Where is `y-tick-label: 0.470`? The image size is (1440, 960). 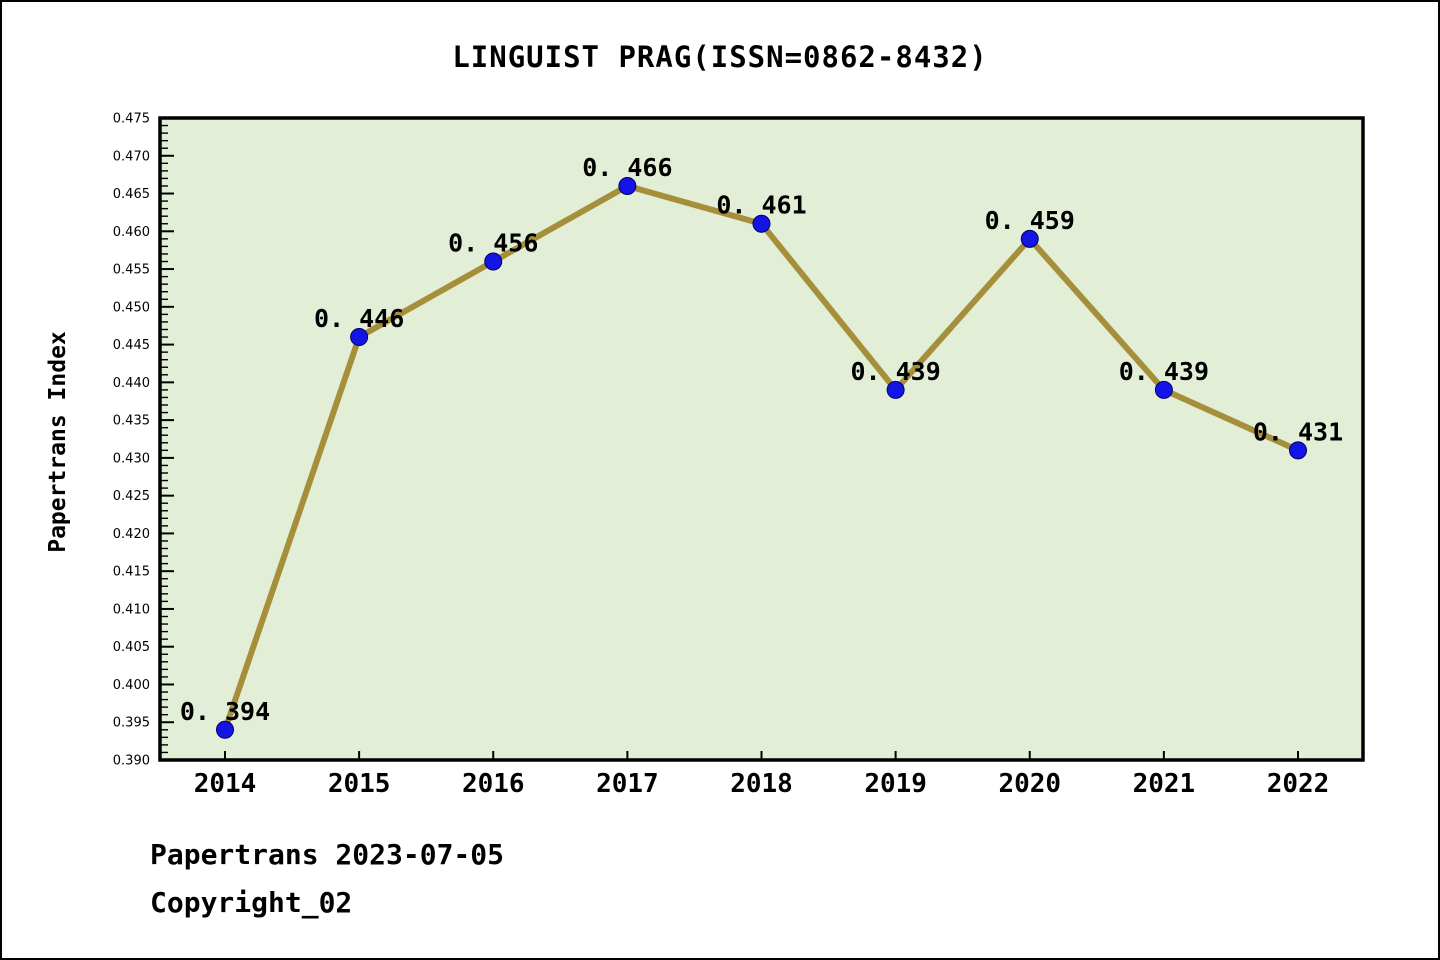 y-tick-label: 0.470 is located at coordinates (131, 156).